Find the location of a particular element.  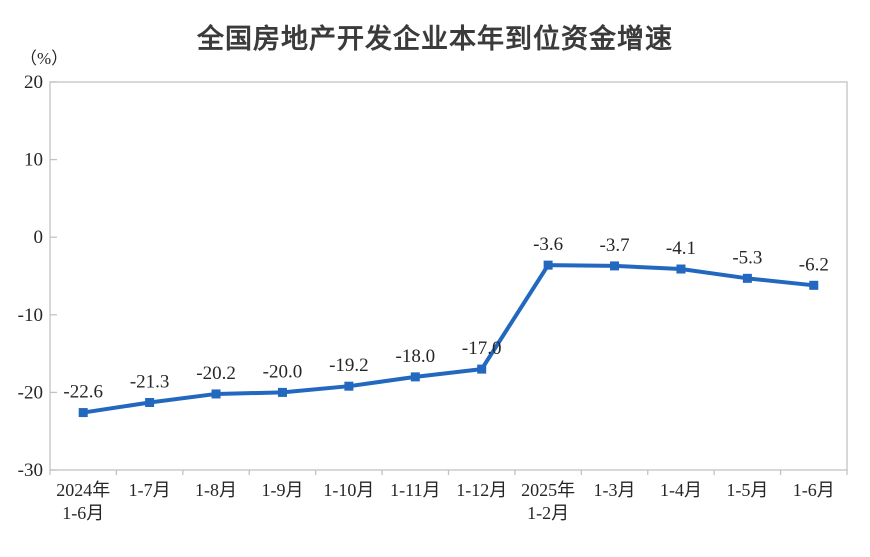

x-axis-category-label: 2025年 1-2月 is located at coordinates (548, 501).